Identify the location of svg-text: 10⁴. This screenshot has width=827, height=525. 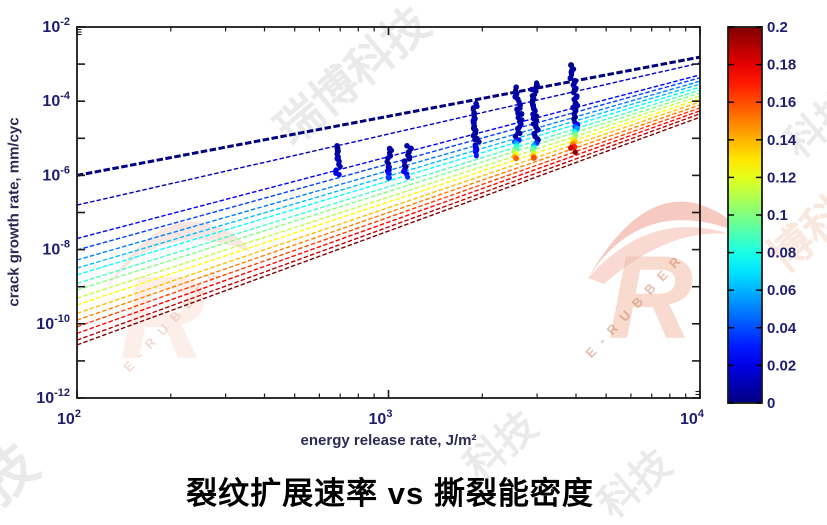
(692, 418).